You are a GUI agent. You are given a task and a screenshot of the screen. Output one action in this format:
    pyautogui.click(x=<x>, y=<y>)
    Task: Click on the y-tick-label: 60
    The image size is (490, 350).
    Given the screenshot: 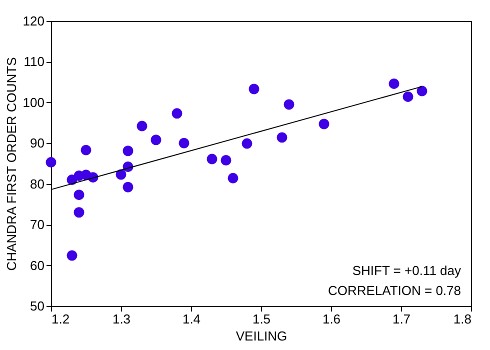 What is the action you would take?
    pyautogui.click(x=37, y=265)
    